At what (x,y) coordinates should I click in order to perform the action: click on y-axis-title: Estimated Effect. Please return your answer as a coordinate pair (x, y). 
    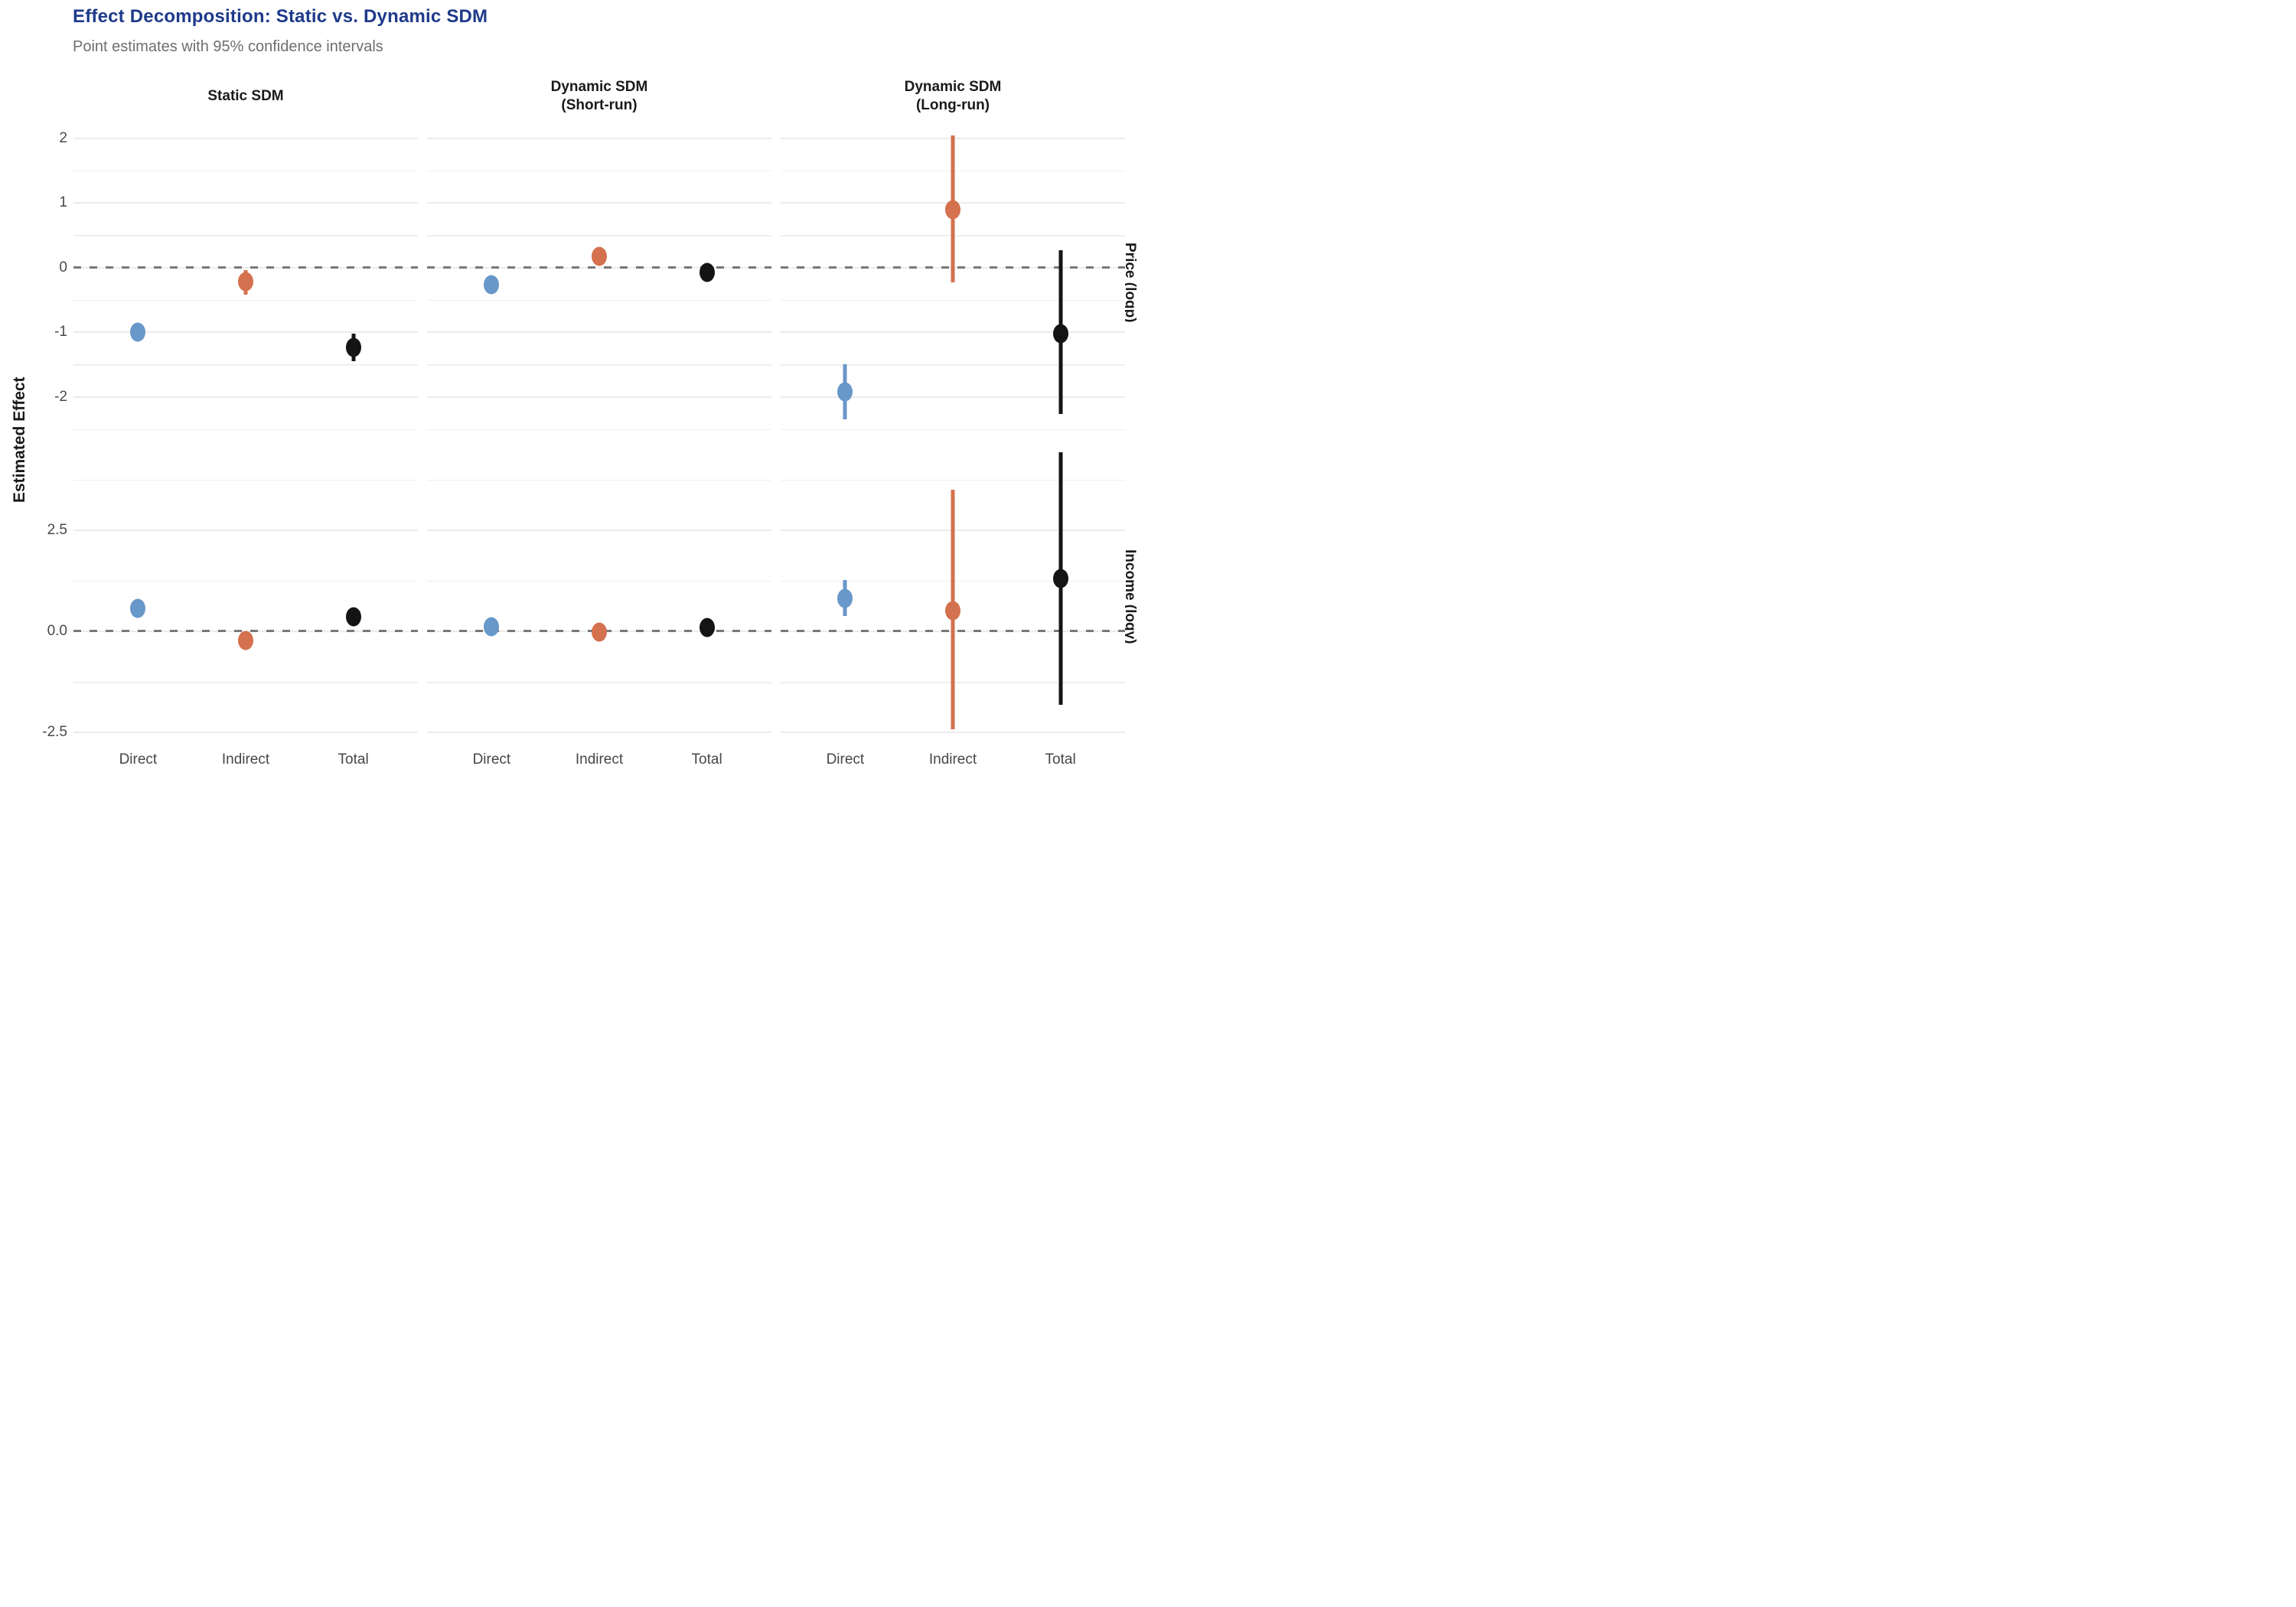
    Looking at the image, I should click on (19, 440).